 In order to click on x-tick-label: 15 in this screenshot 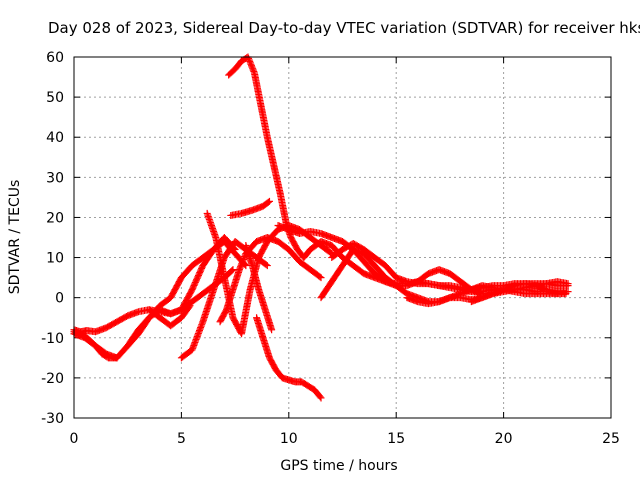, I will do `click(396, 439)`.